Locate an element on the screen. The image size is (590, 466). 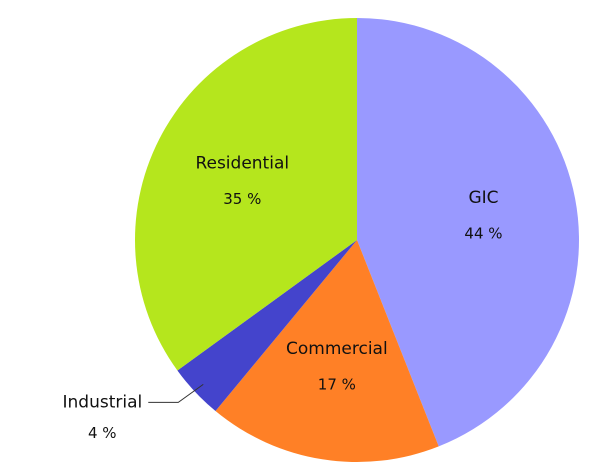
slice-value-label: 4 % is located at coordinates (102, 433).